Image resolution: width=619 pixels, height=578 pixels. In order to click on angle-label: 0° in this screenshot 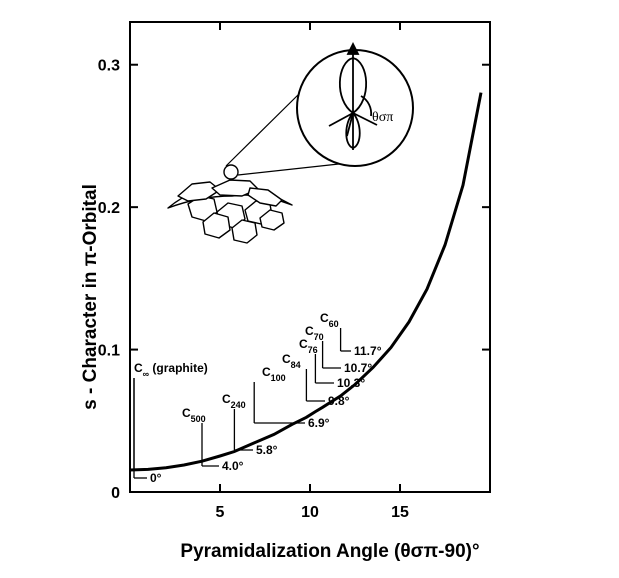, I will do `click(156, 478)`.